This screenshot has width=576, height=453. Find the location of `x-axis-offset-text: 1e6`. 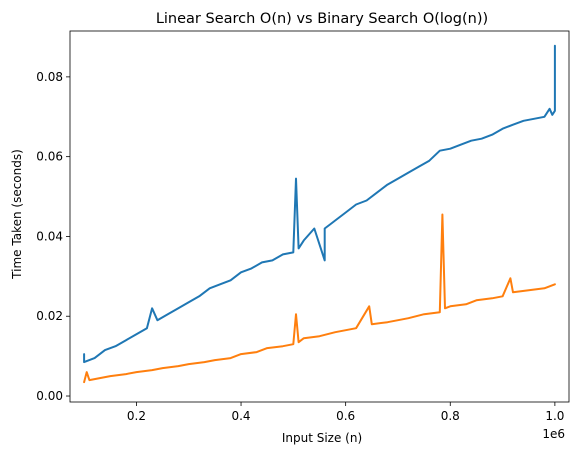

x-axis-offset-text: 1e6 is located at coordinates (553, 434).